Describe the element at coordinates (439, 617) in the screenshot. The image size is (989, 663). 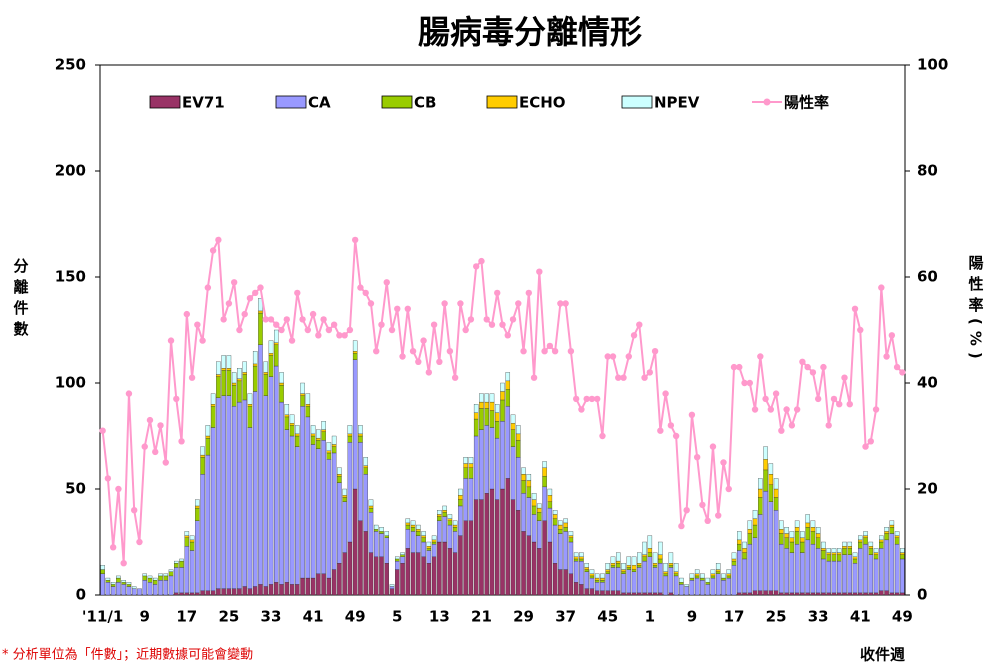
I see `x-tick-label: 13` at that location.